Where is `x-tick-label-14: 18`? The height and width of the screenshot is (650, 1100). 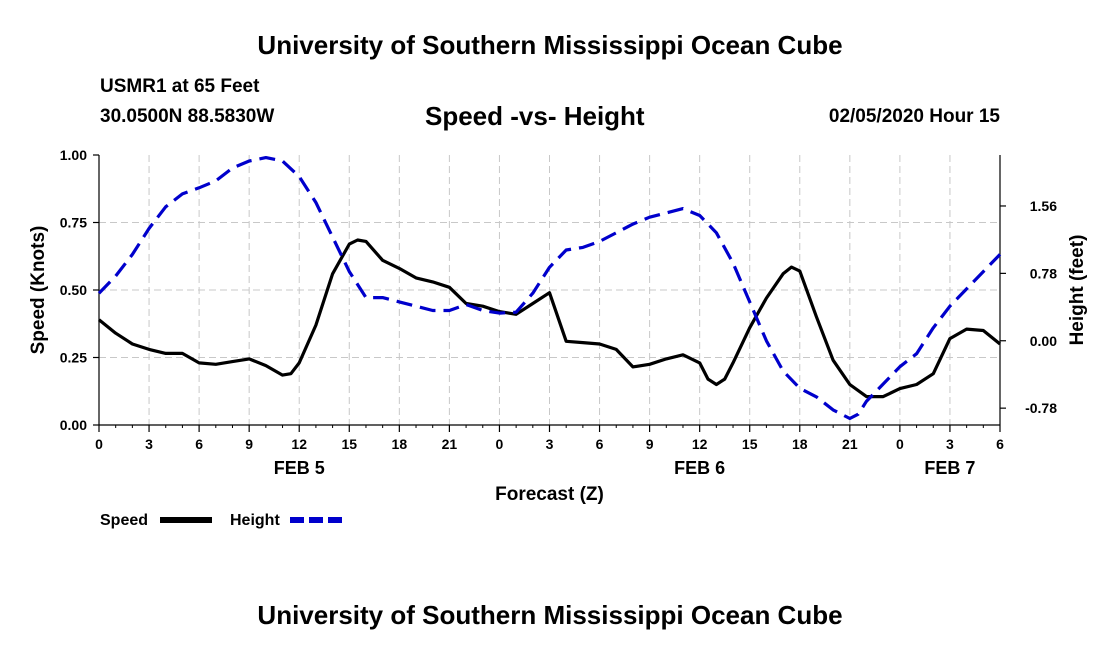
x-tick-label-14: 18 is located at coordinates (800, 444).